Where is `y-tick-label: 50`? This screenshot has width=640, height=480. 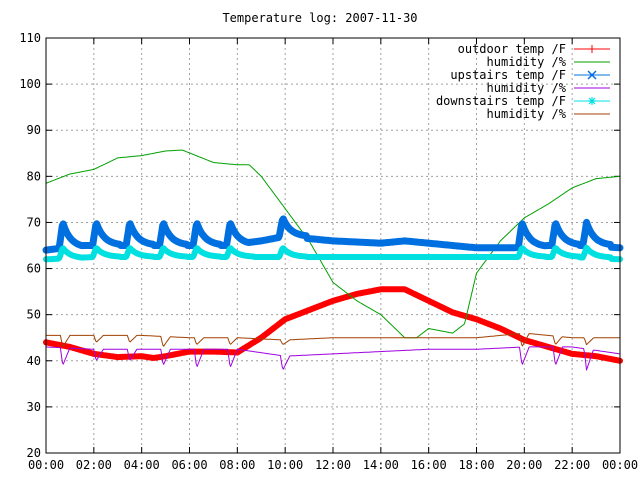 y-tick-label: 50 is located at coordinates (34, 315).